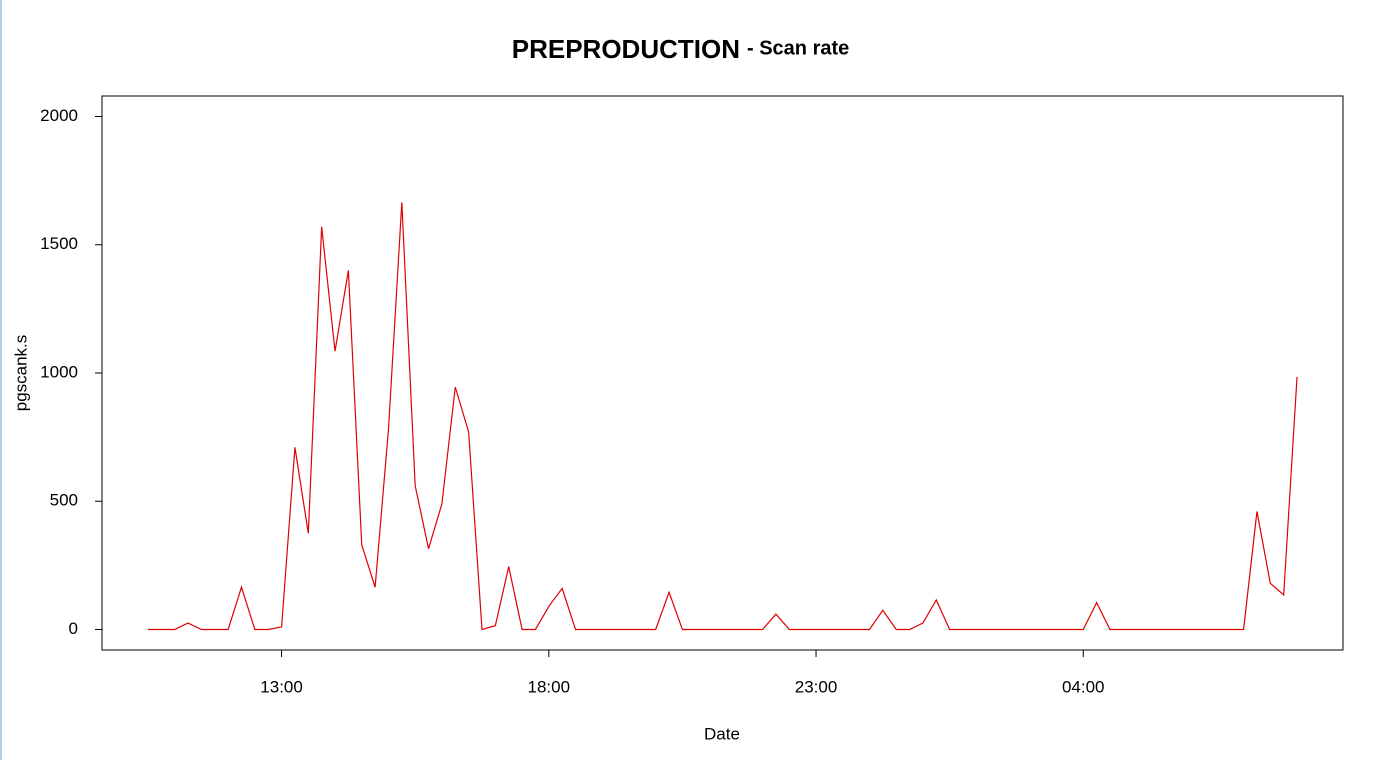 The image size is (1388, 760). I want to click on x-axis-label: Date, so click(722, 733).